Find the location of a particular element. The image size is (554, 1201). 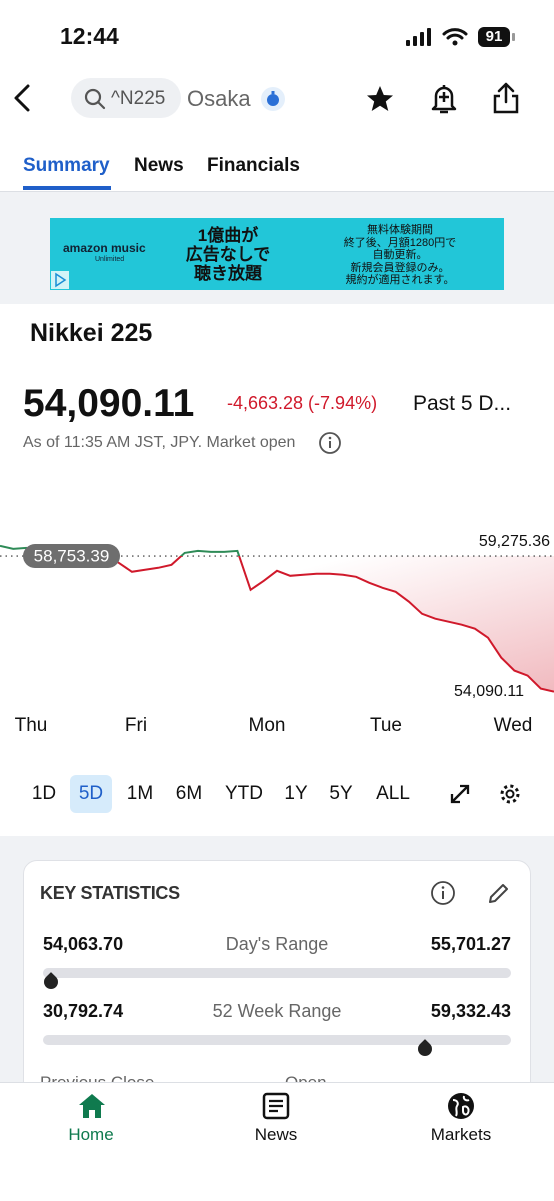

week52-range-bar is located at coordinates (277, 1040).